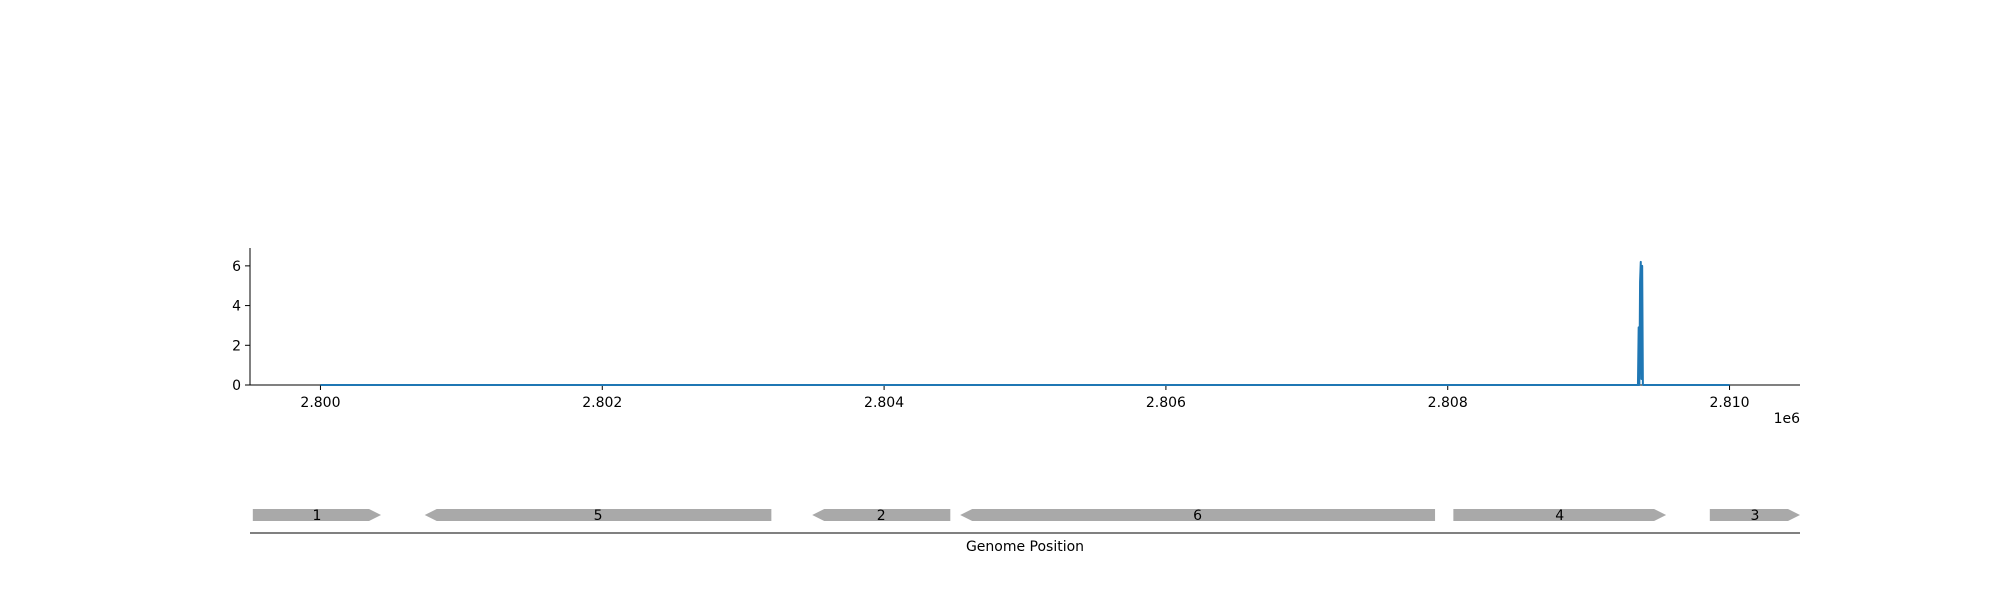  I want to click on y-tick-label: 0, so click(236, 386).